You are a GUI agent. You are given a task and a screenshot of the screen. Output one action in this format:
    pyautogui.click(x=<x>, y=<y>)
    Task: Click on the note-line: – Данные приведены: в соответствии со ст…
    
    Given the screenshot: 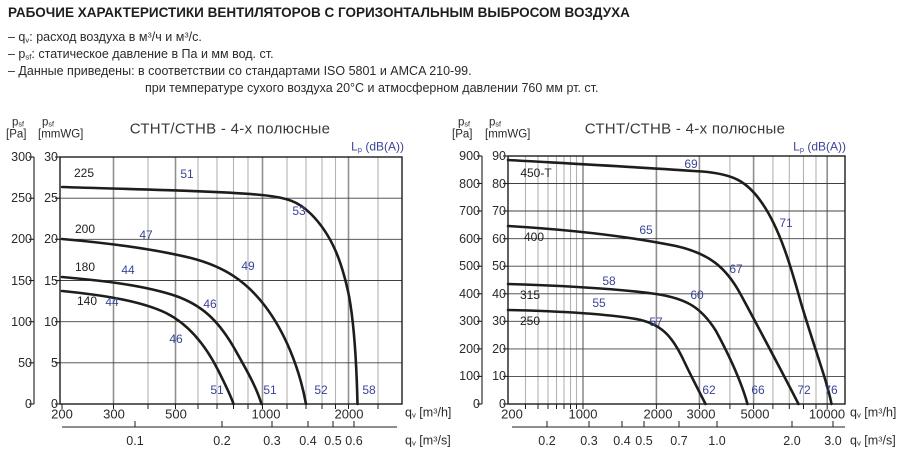 What is the action you would take?
    pyautogui.click(x=240, y=71)
    